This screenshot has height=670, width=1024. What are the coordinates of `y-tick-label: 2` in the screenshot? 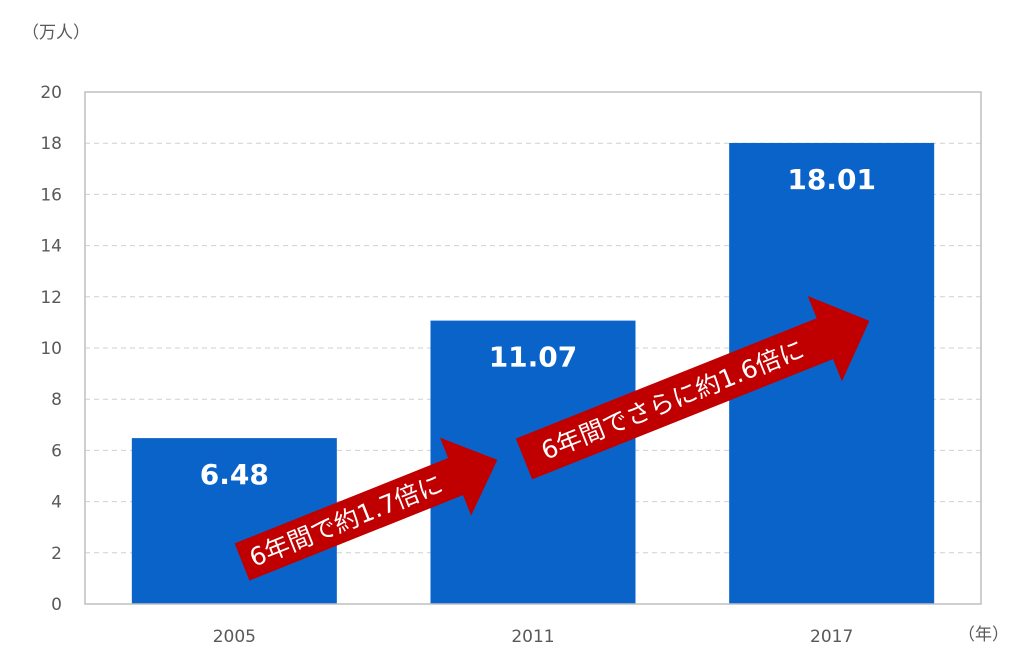 It's located at (56, 554).